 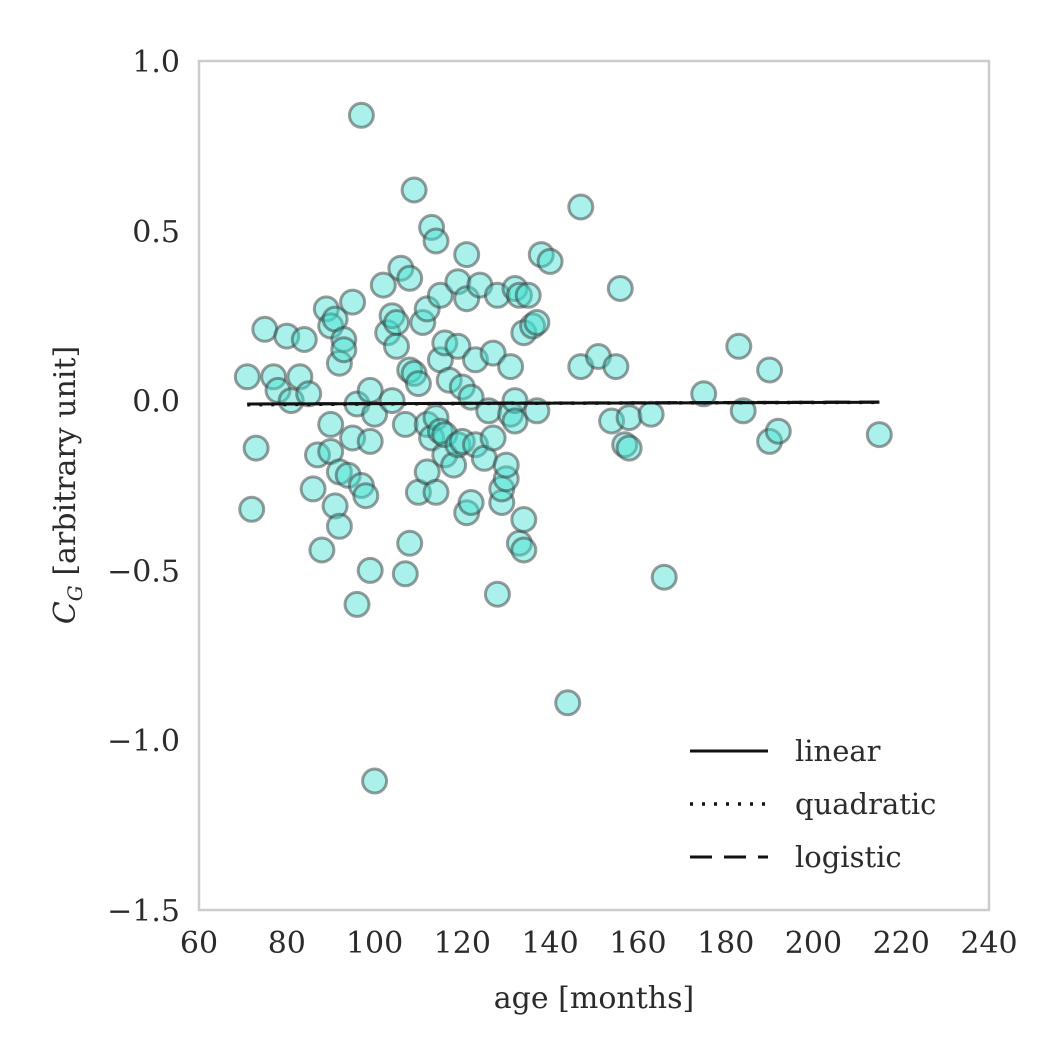 What do you see at coordinates (374, 943) in the screenshot?
I see `x-tick-label: 100` at bounding box center [374, 943].